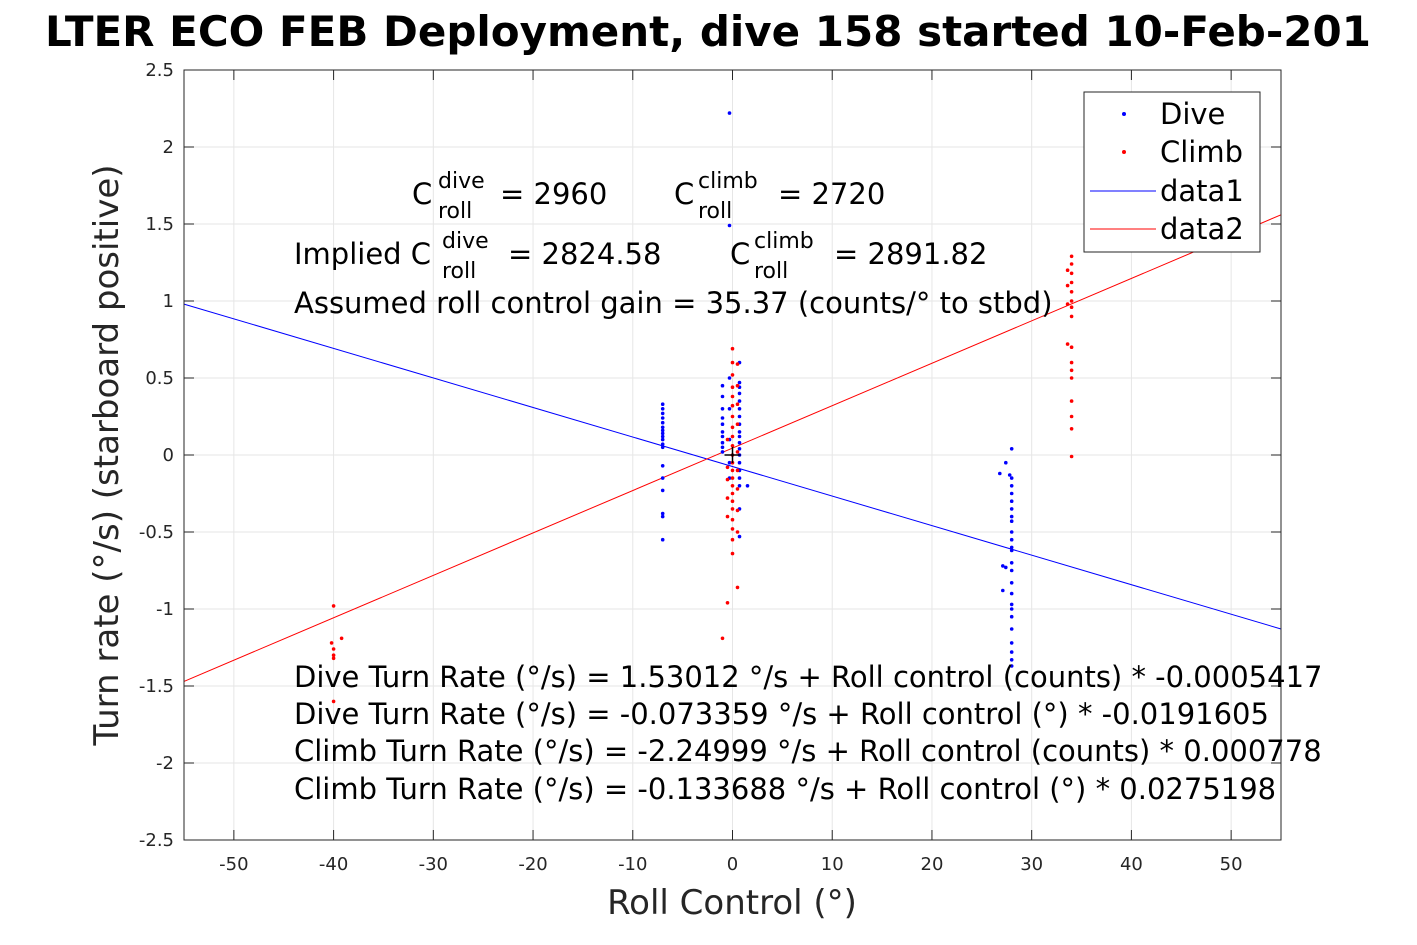 Image resolution: width=1417 pixels, height=945 pixels. Describe the element at coordinates (1231, 864) in the screenshot. I see `x-tick-label: 50` at that location.